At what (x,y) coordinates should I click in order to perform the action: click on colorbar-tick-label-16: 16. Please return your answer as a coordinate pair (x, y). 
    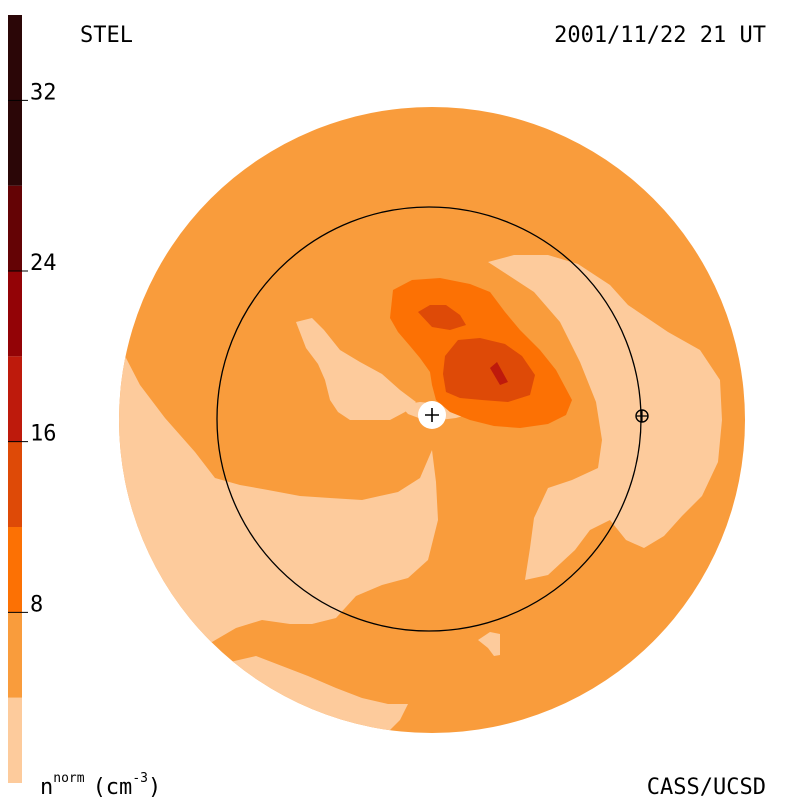
    Looking at the image, I should click on (43, 434).